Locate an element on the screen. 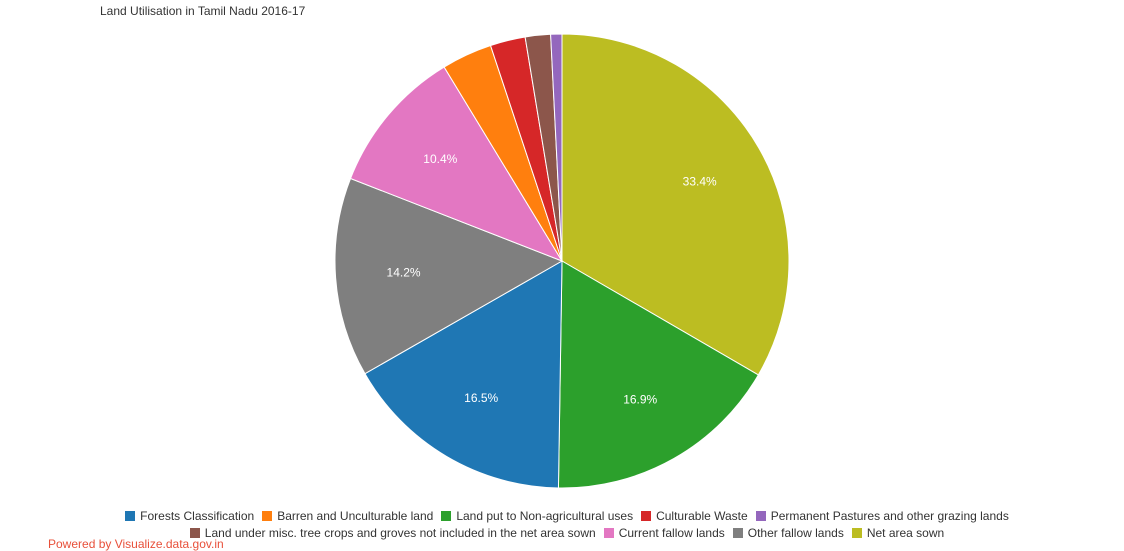 The image size is (1124, 551). legend-item: Current fallow lands is located at coordinates (664, 532).